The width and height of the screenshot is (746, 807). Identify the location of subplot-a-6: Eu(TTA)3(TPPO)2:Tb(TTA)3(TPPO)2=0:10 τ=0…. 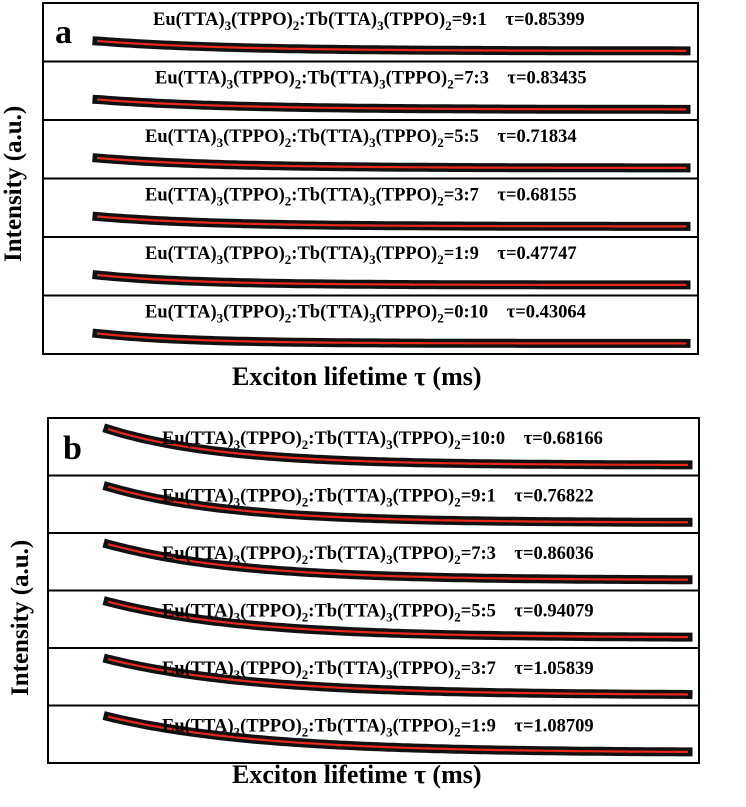
(370, 324).